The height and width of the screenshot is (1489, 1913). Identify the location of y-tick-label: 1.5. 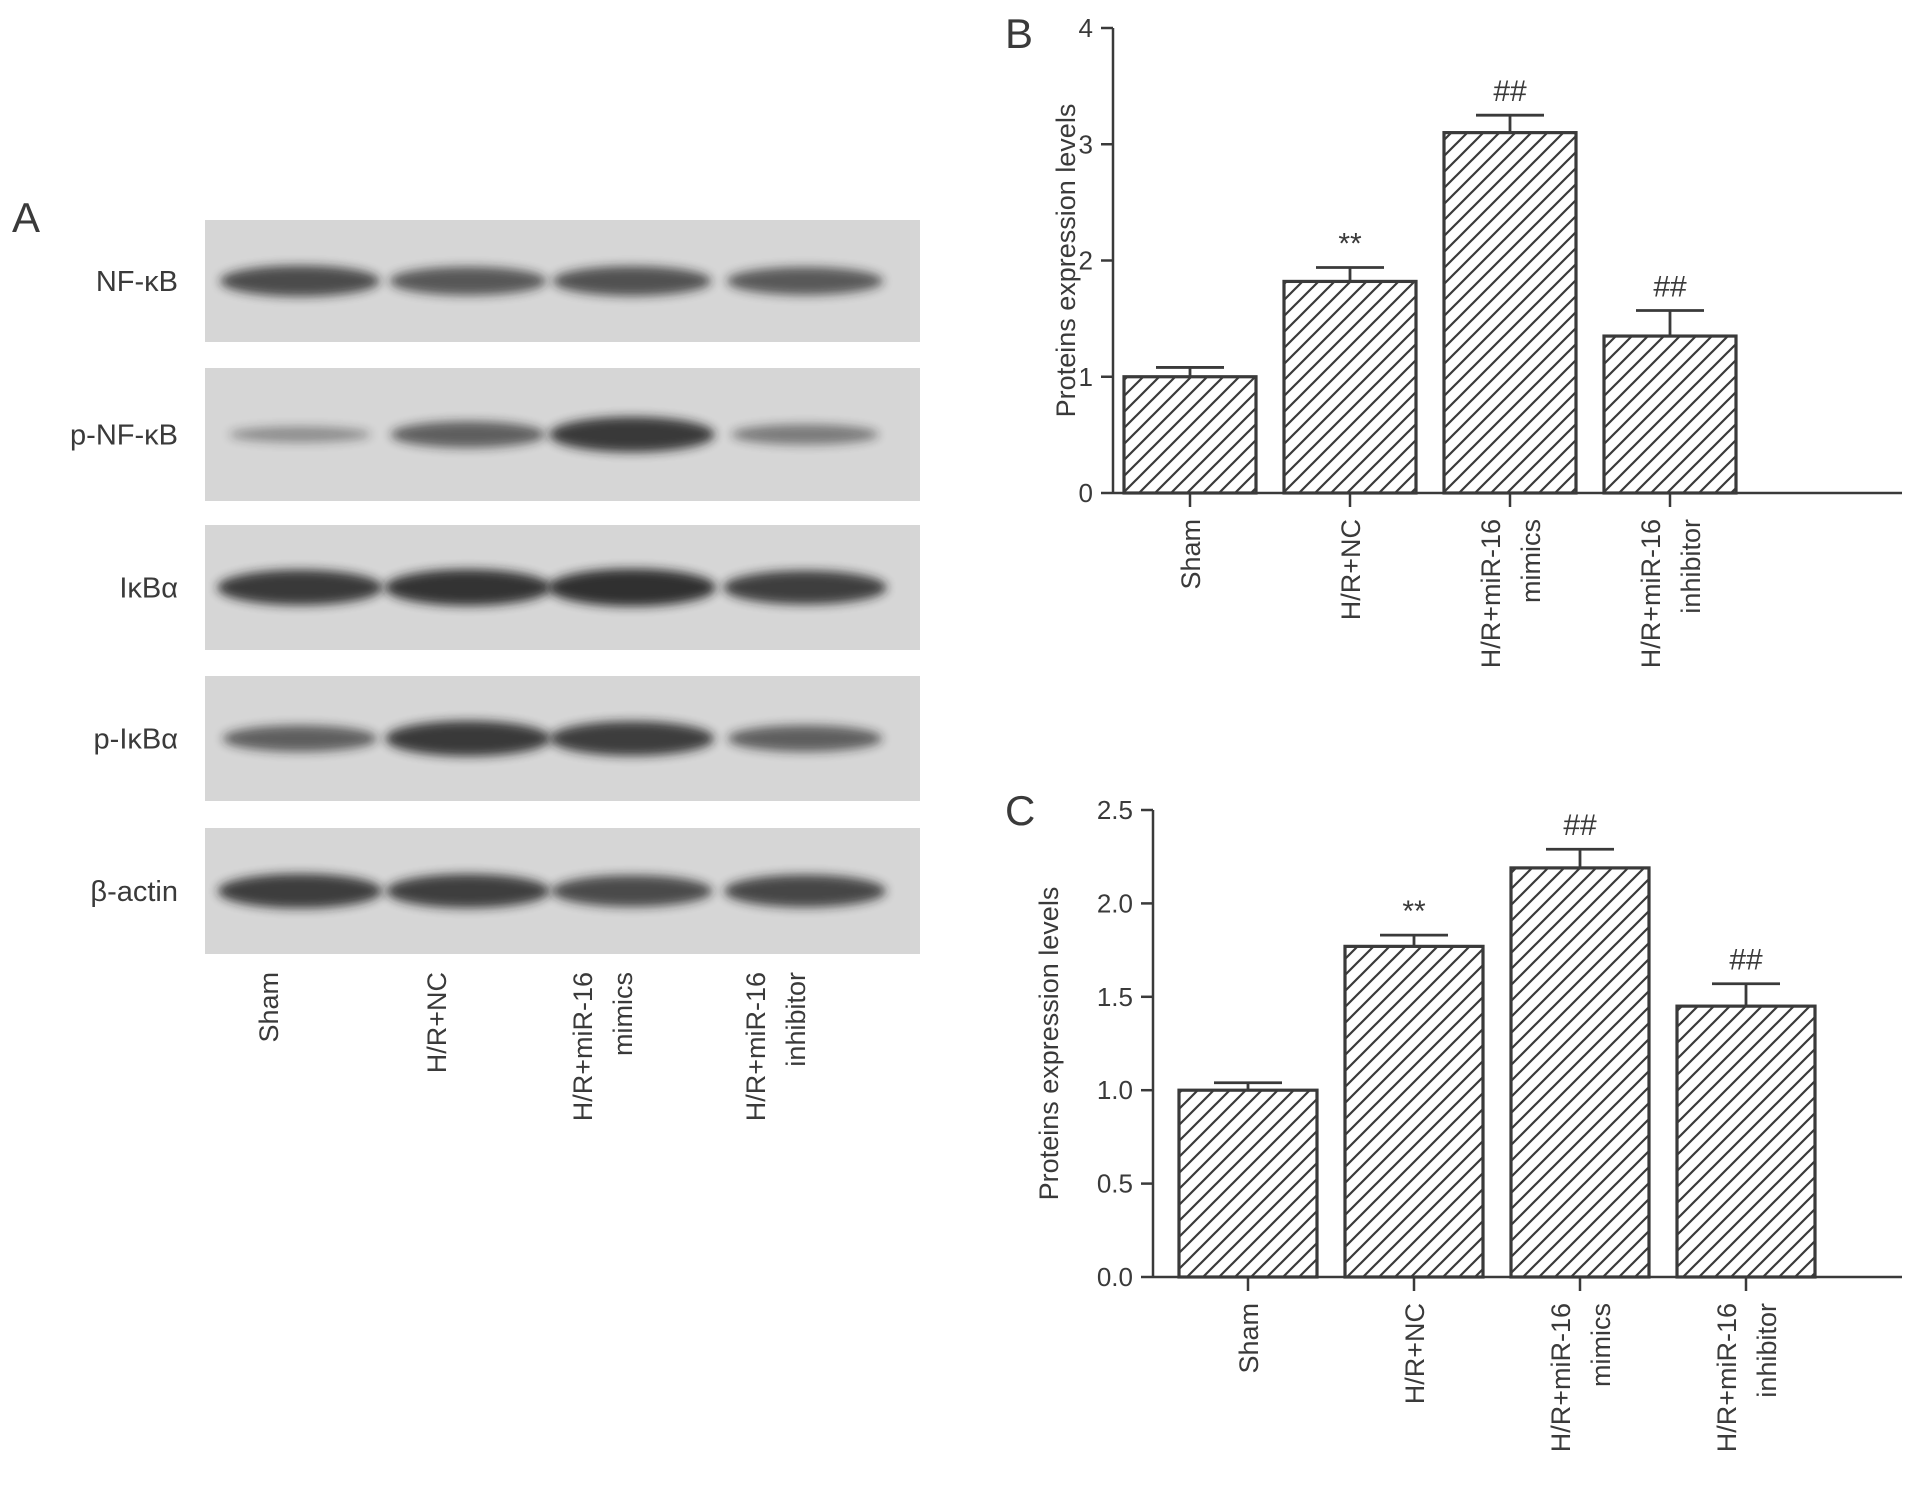
(1115, 997).